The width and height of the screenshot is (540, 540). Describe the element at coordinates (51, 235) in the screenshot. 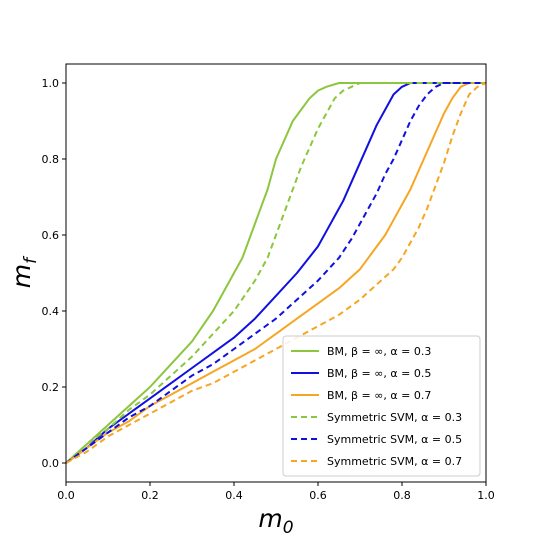

I see `y-tick-label: 0.6` at that location.